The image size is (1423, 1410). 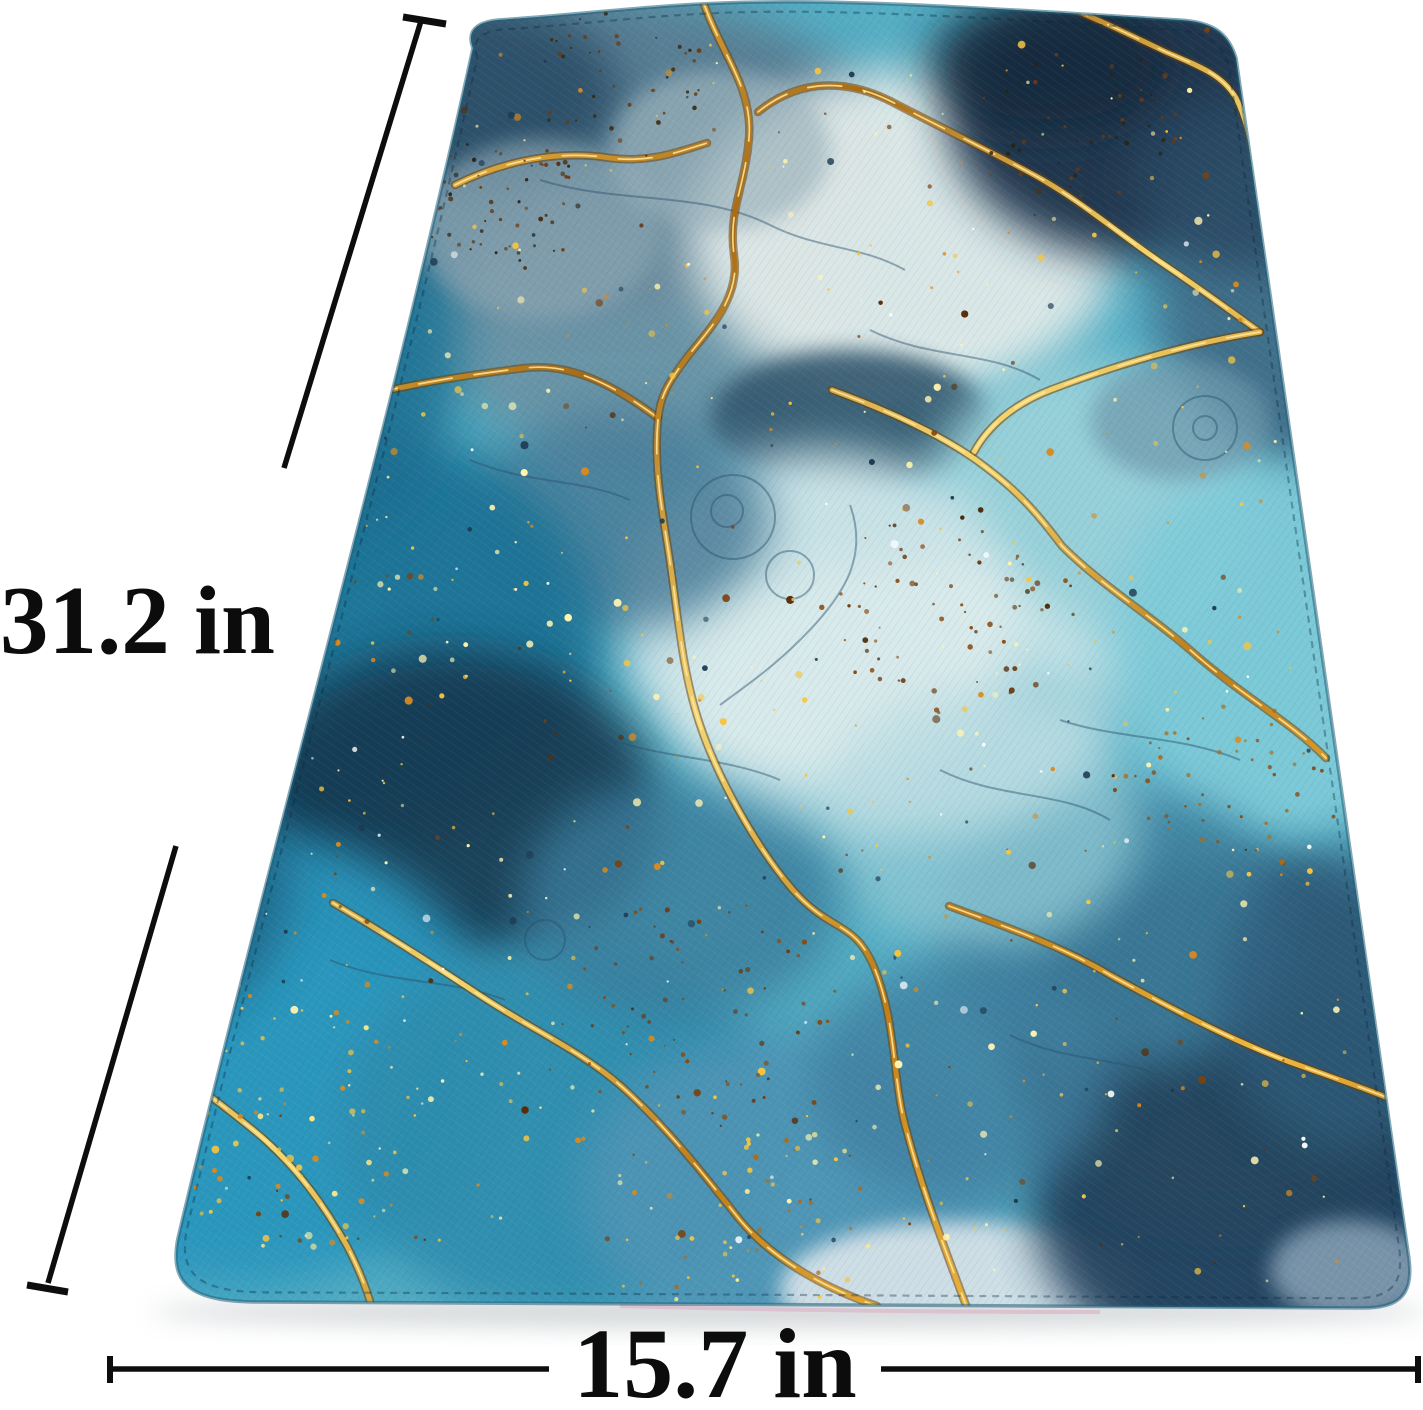 What do you see at coordinates (112, 1064) in the screenshot?
I see `height-segment-lower` at bounding box center [112, 1064].